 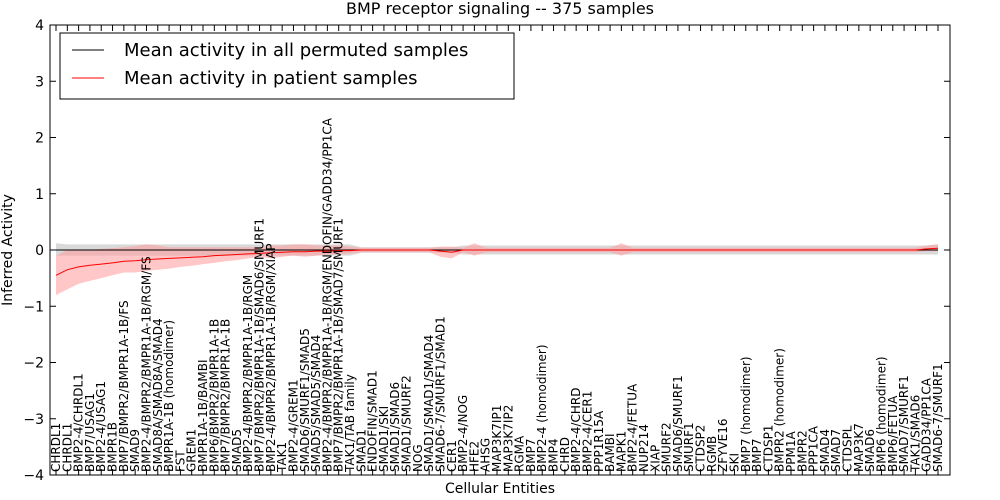 I want to click on x-tick-label: BMP2-4/CHRDL1, so click(x=79, y=422).